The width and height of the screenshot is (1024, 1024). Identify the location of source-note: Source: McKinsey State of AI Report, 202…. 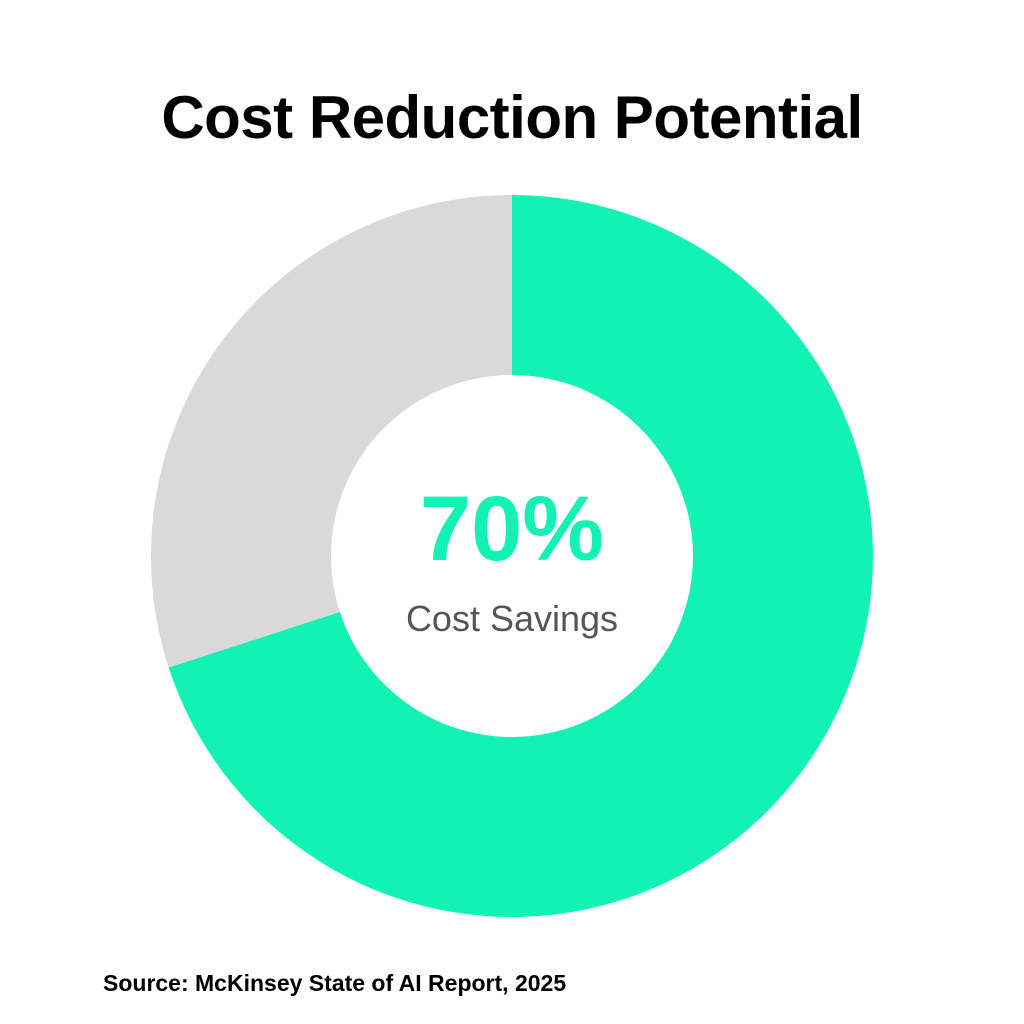
(335, 983).